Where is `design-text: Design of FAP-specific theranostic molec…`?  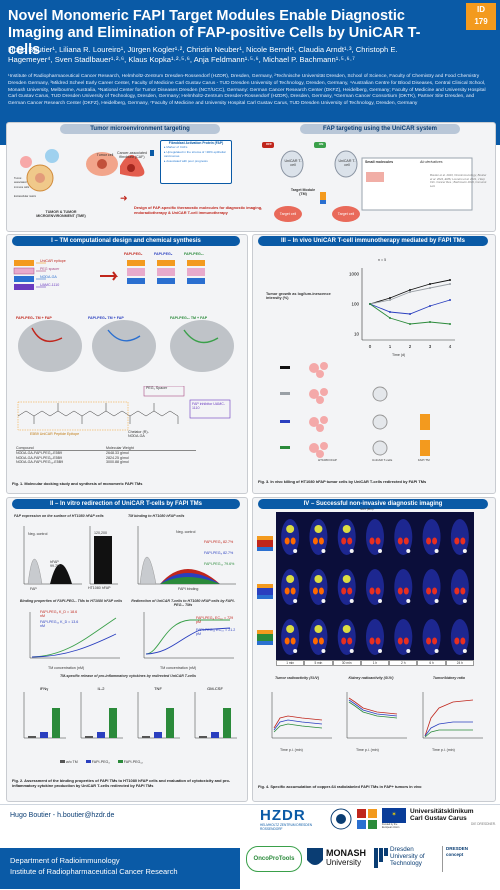 design-text: Design of FAP-specific theranostic molec… is located at coordinates (198, 210).